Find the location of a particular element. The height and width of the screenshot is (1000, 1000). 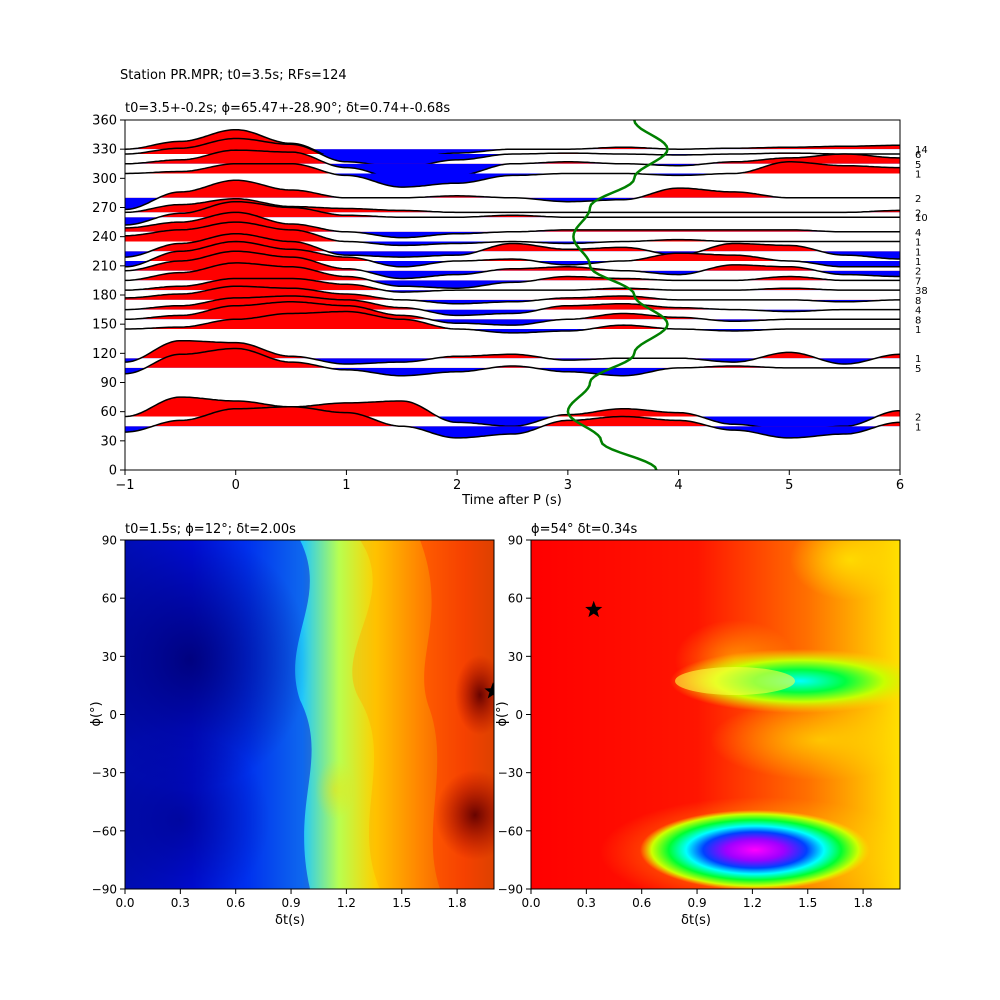

top-y-tick-label: 270 is located at coordinates (104, 208).